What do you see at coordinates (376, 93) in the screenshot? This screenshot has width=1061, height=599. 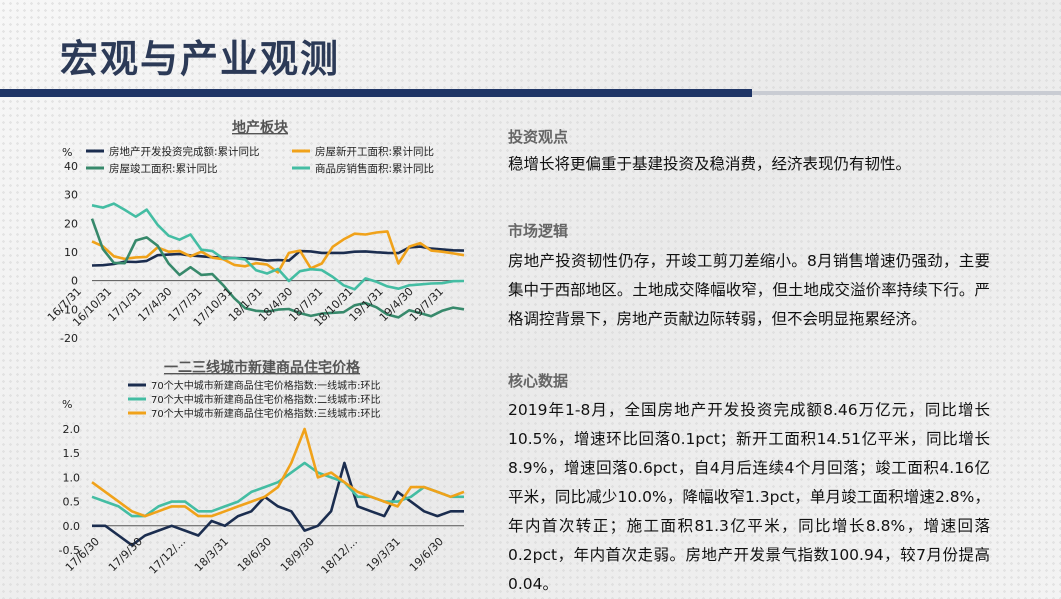 I see `title-underline-bar` at bounding box center [376, 93].